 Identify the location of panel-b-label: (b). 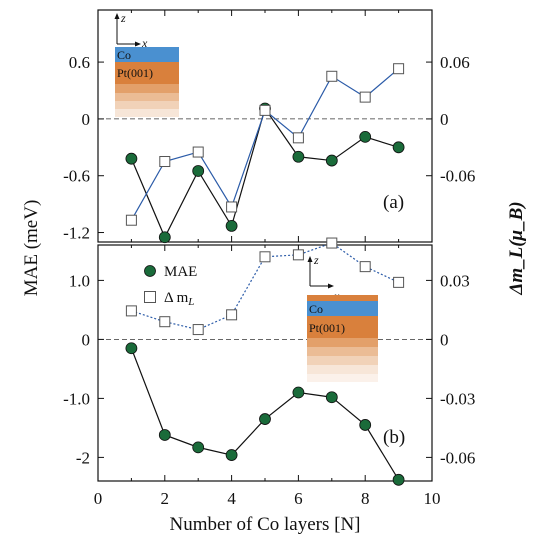
(394, 437).